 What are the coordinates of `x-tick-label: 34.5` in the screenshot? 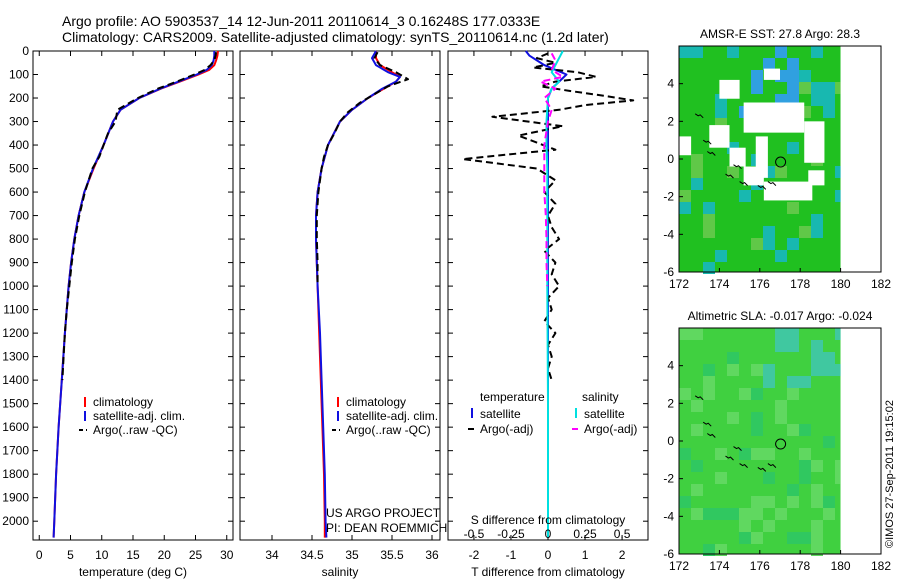 It's located at (312, 555).